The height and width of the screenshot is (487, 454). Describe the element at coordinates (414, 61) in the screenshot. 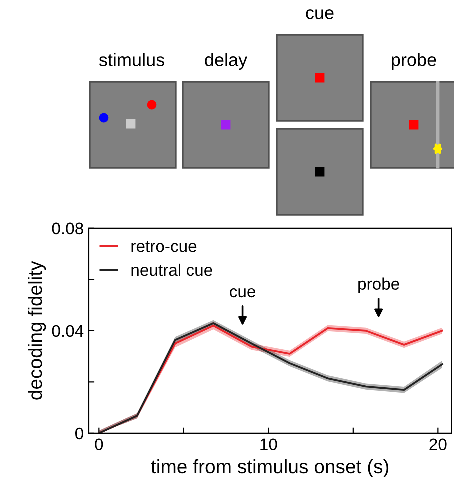

I see `text: probe` at that location.